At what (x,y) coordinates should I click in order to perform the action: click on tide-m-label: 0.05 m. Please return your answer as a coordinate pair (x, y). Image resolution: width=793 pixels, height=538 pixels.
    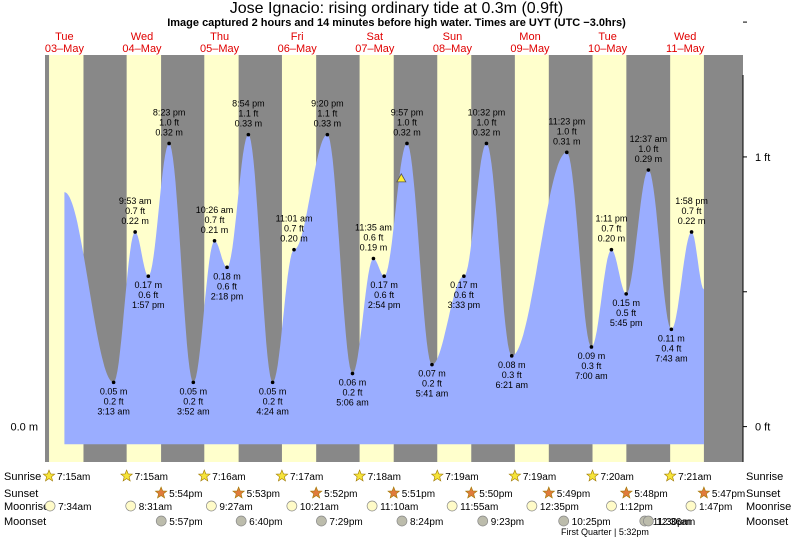
    Looking at the image, I should click on (273, 391).